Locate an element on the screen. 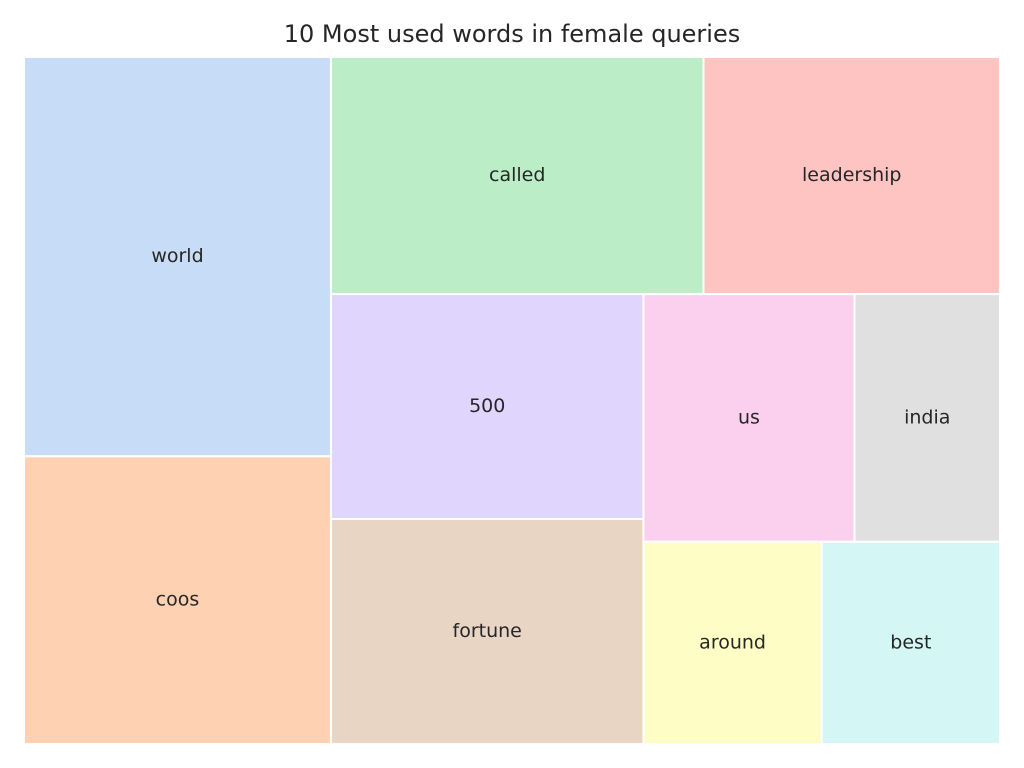 The height and width of the screenshot is (768, 1024). treemap-tile-label: world is located at coordinates (177, 256).